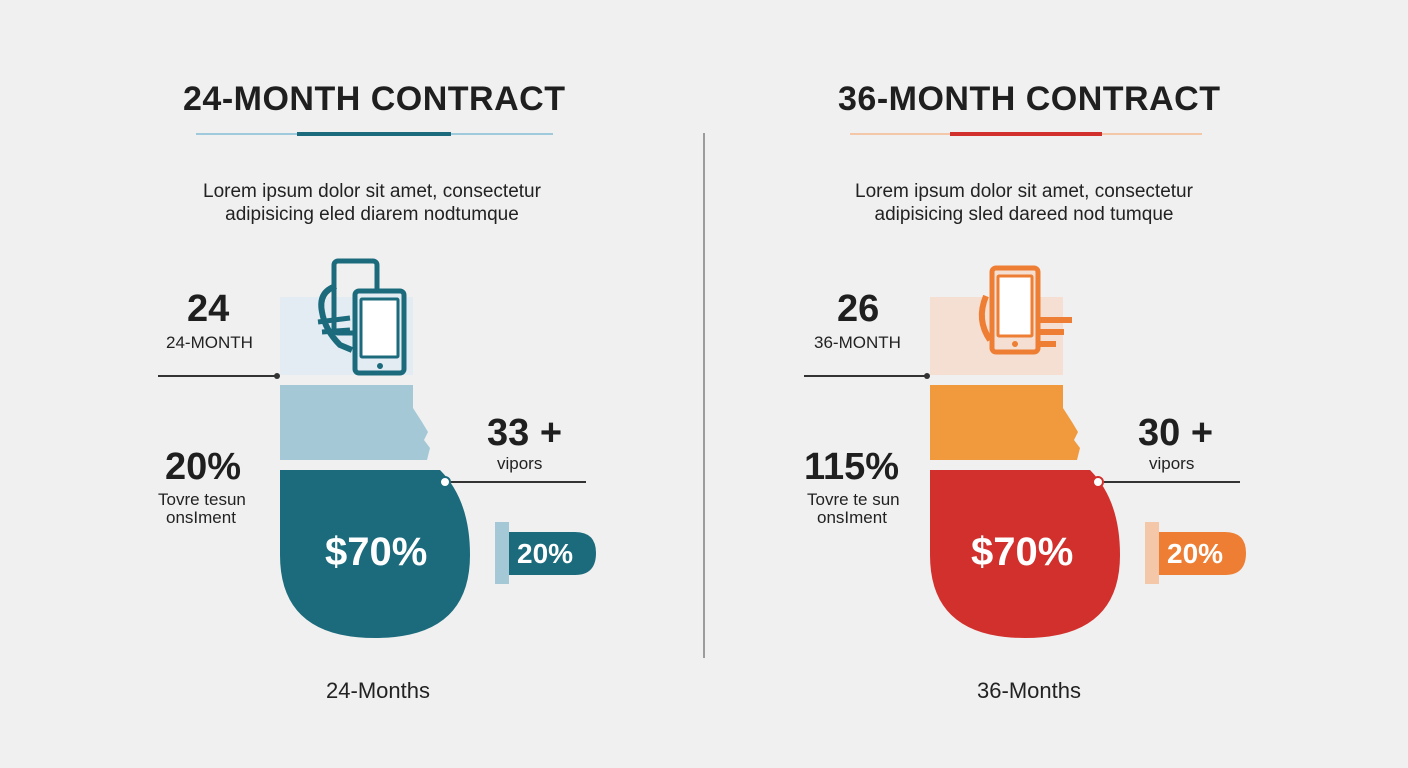  What do you see at coordinates (277, 376) in the screenshot?
I see `left-stat-top-dot` at bounding box center [277, 376].